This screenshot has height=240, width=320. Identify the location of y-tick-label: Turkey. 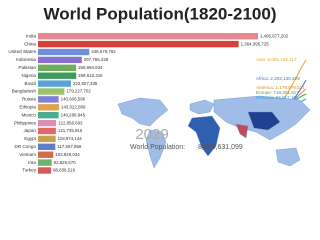
(29, 170).